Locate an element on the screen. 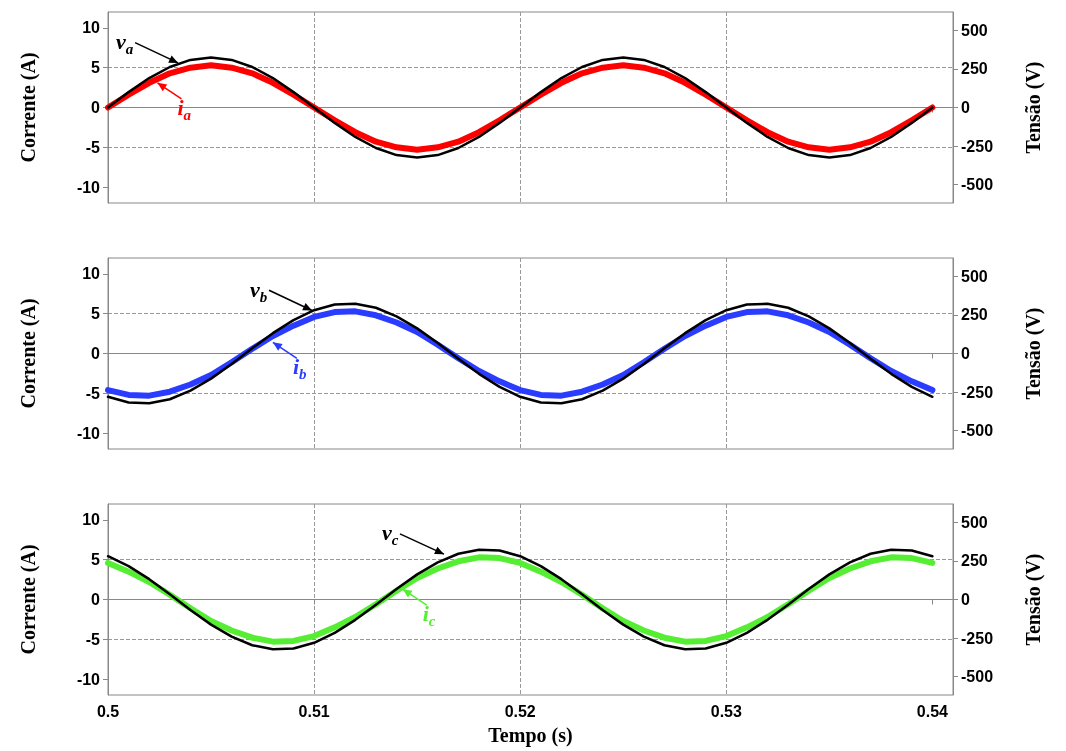 The image size is (1066, 751). x-tick-label: 0.53 is located at coordinates (726, 711).